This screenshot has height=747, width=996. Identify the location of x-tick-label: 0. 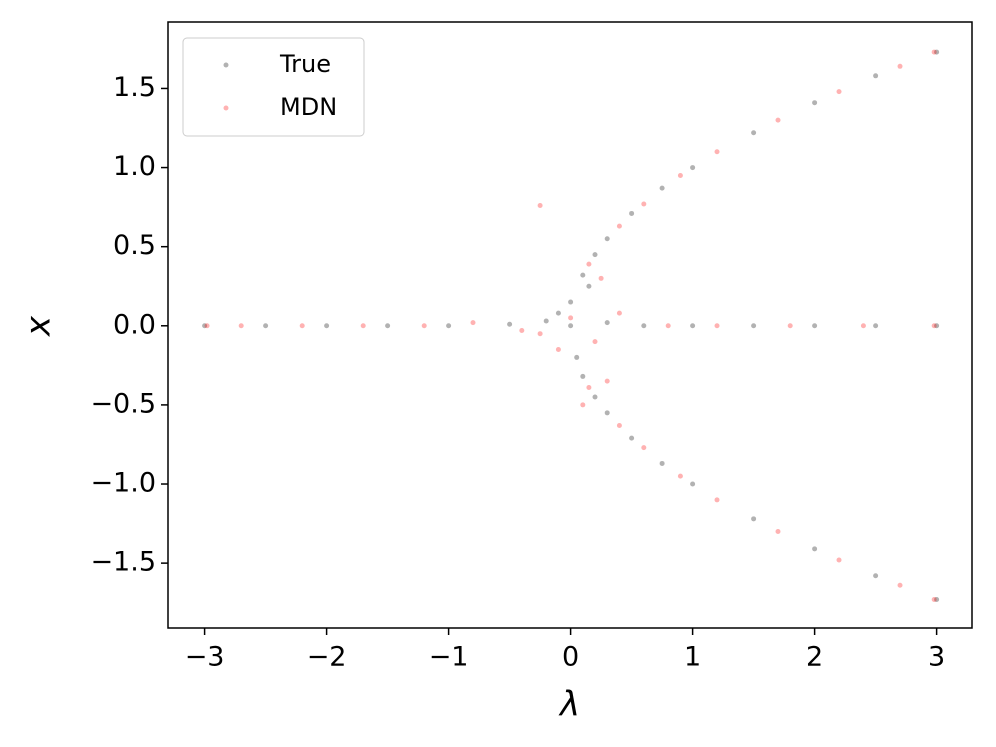
(570, 657).